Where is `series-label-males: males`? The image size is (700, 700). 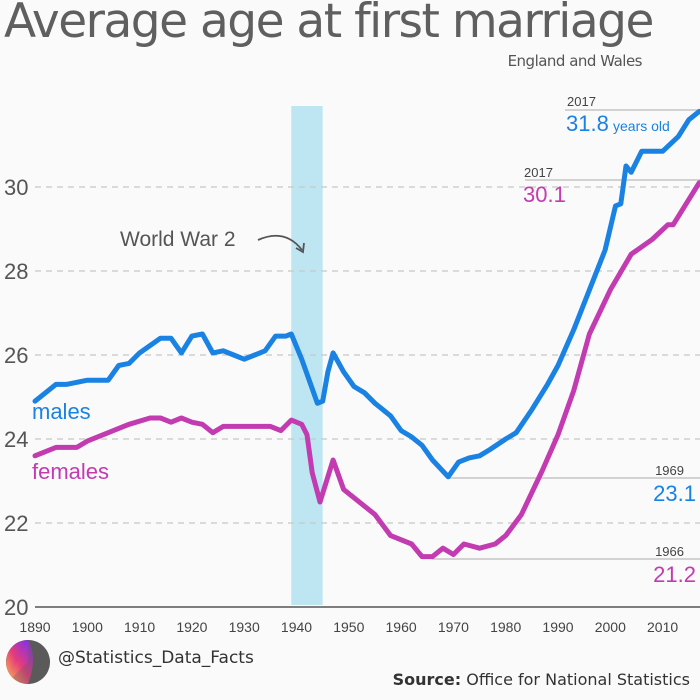 series-label-males: males is located at coordinates (61, 411).